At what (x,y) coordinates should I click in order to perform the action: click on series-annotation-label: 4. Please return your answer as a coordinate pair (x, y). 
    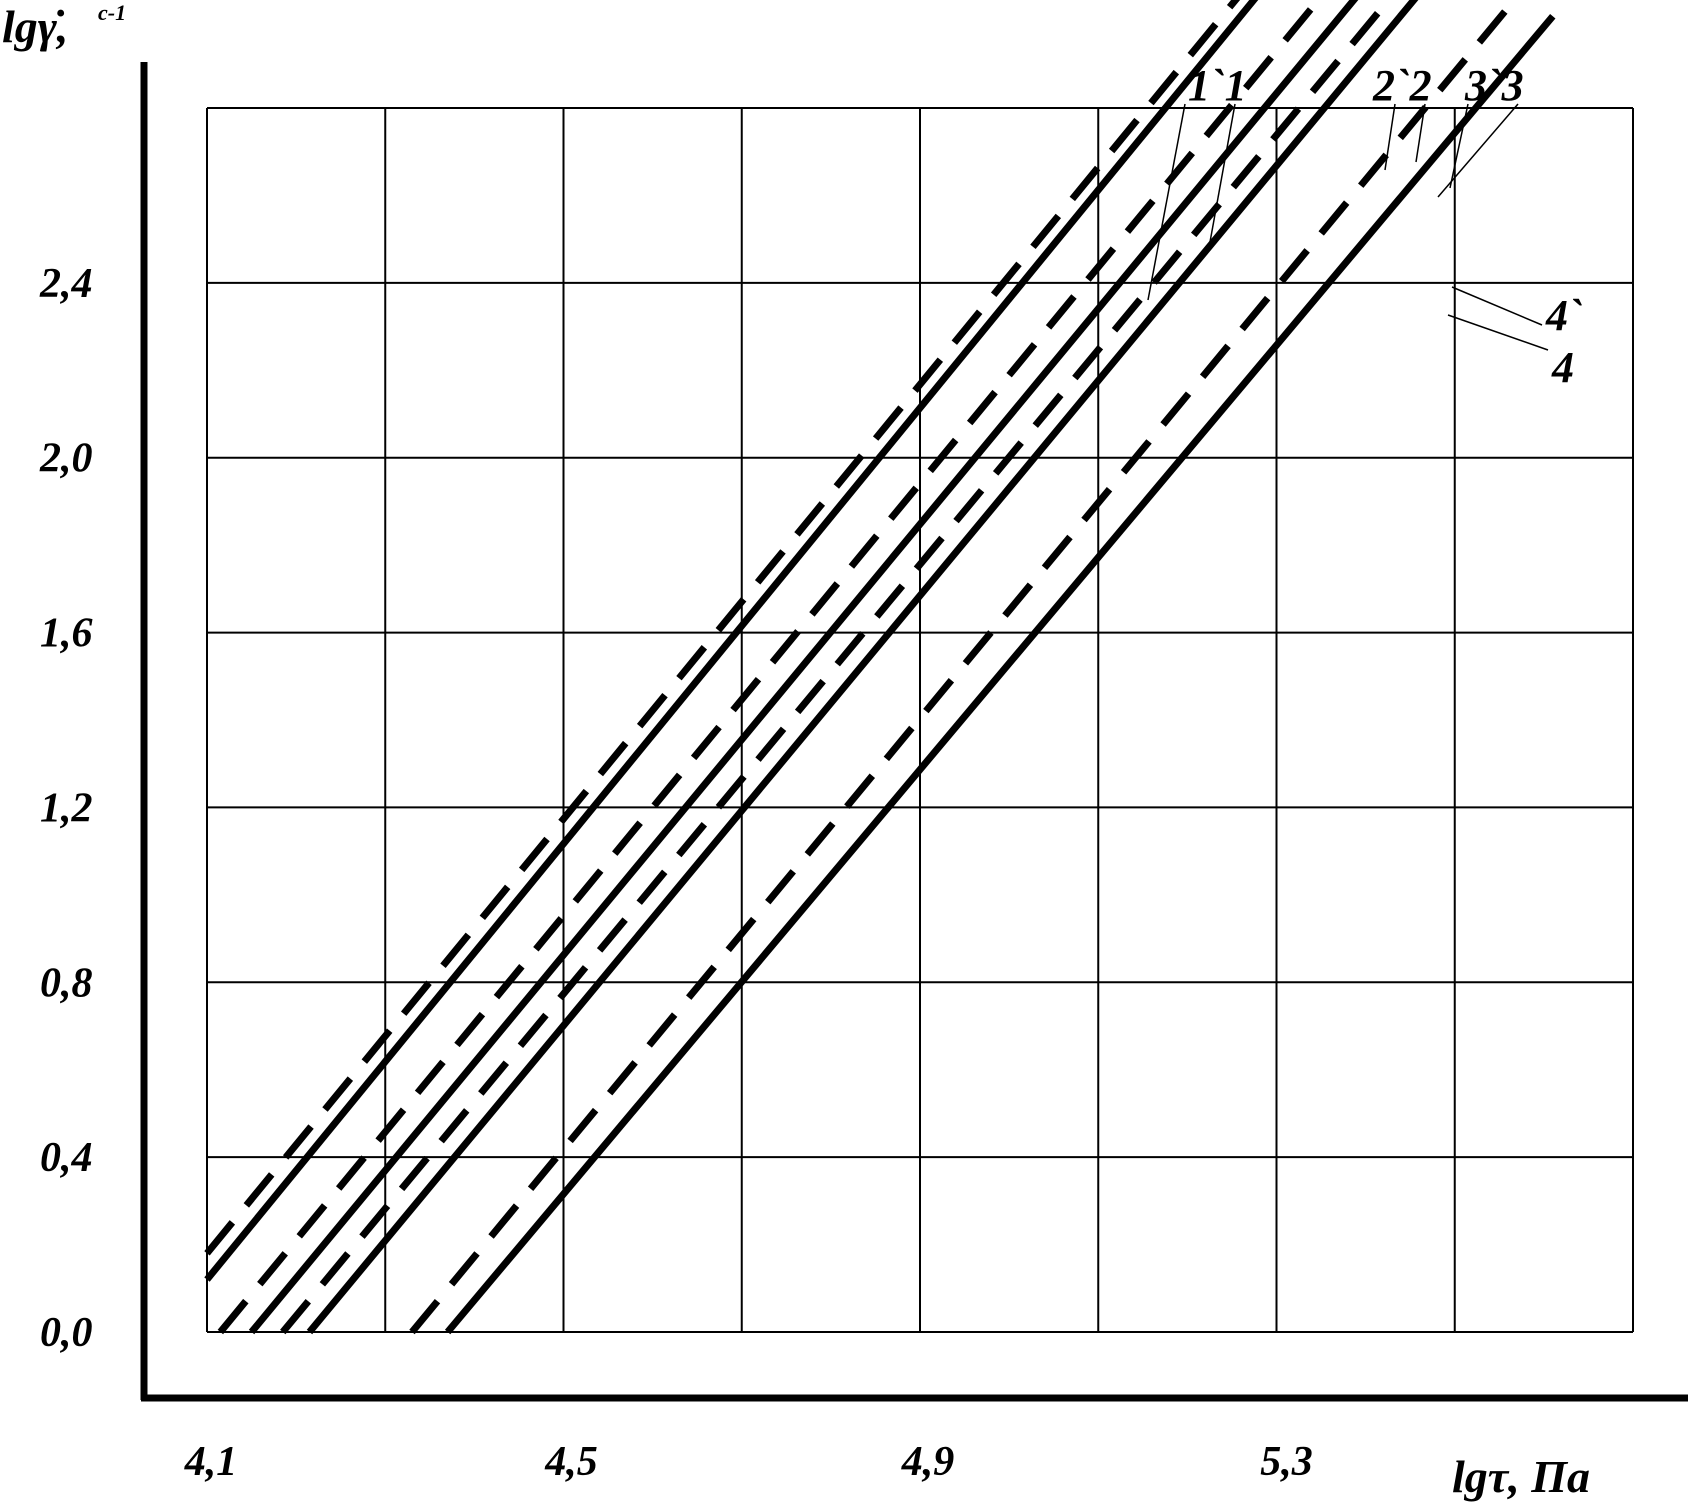
    Looking at the image, I should click on (1562, 367).